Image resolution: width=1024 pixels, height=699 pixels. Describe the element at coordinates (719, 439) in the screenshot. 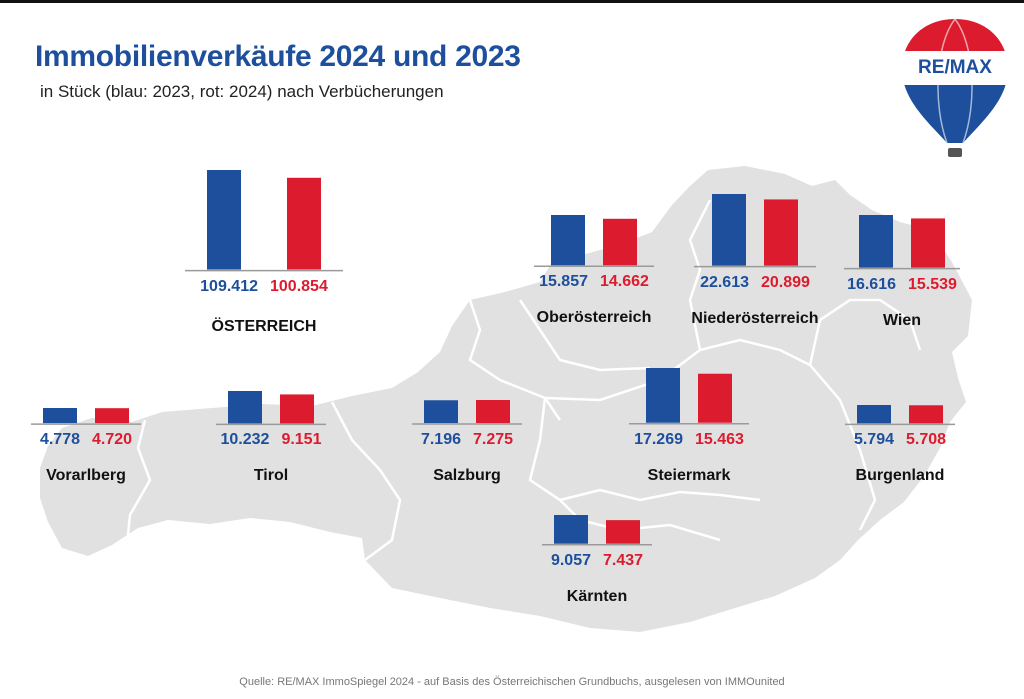

I see `value-label-2024: 15.463` at that location.